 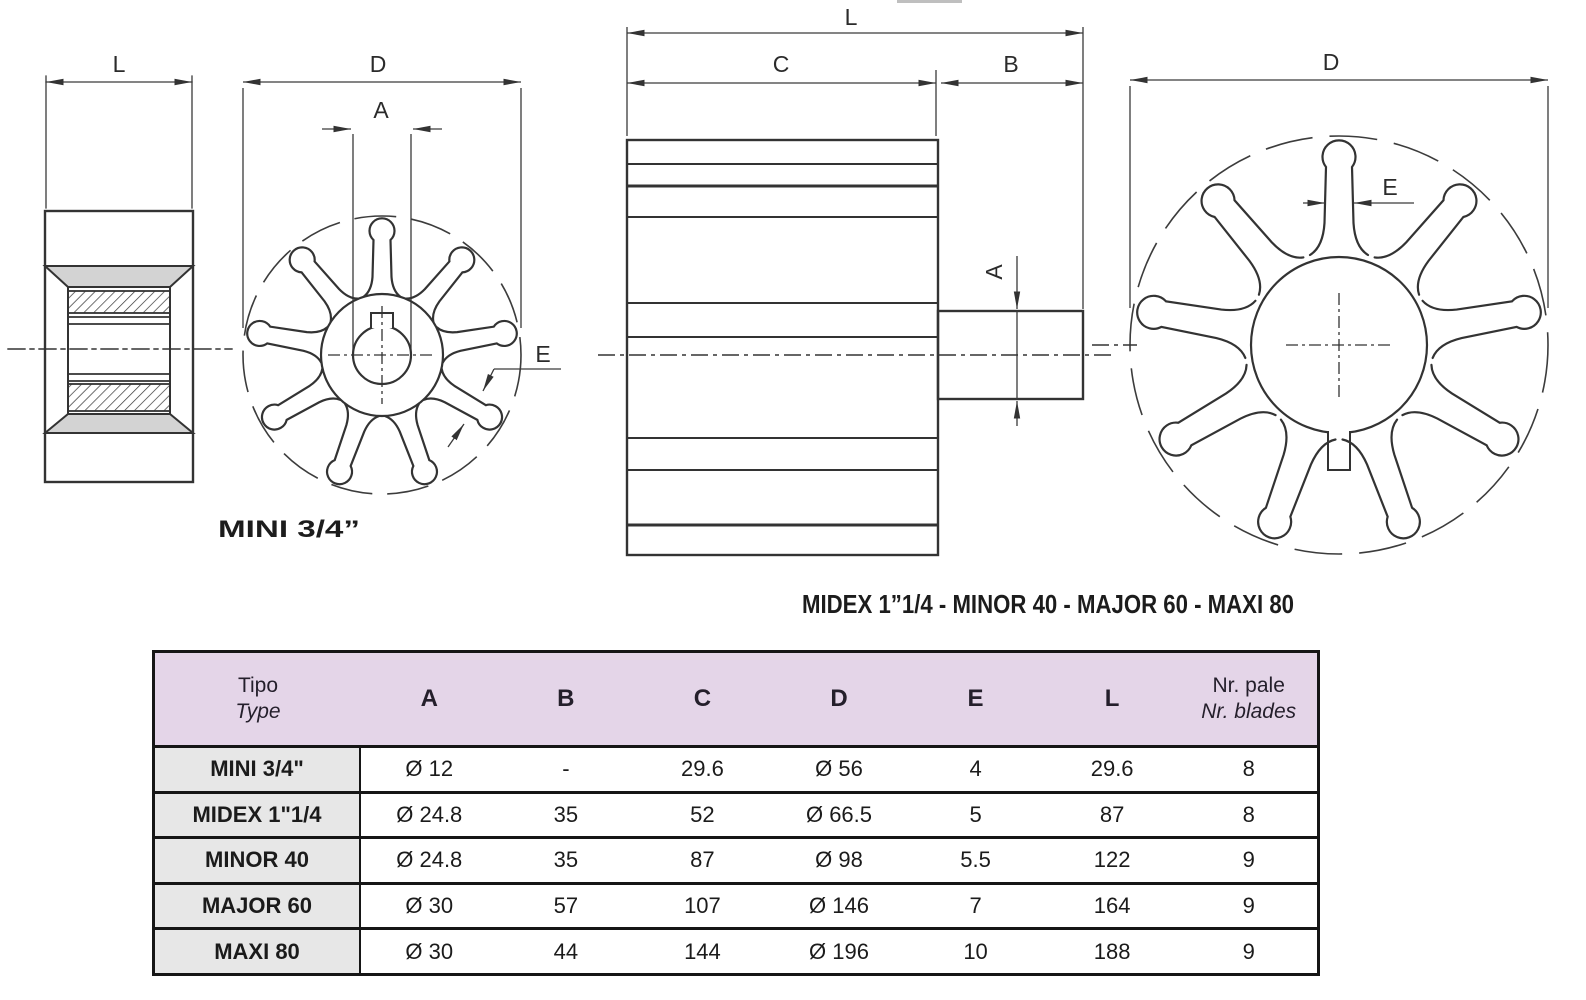 I want to click on col-header-blades-en: Nr. blades, so click(x=1249, y=711).